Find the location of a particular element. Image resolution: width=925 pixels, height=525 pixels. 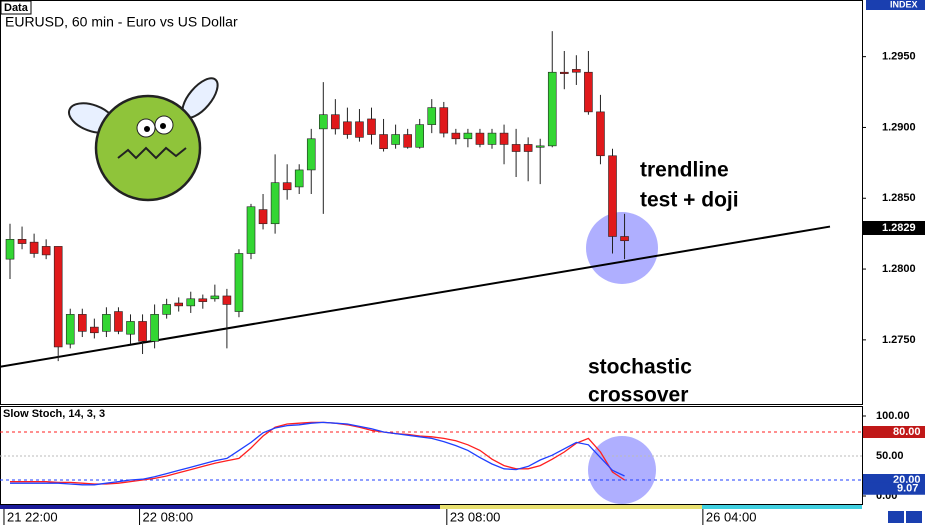

y-tick-label: 50.00 is located at coordinates (890, 456).